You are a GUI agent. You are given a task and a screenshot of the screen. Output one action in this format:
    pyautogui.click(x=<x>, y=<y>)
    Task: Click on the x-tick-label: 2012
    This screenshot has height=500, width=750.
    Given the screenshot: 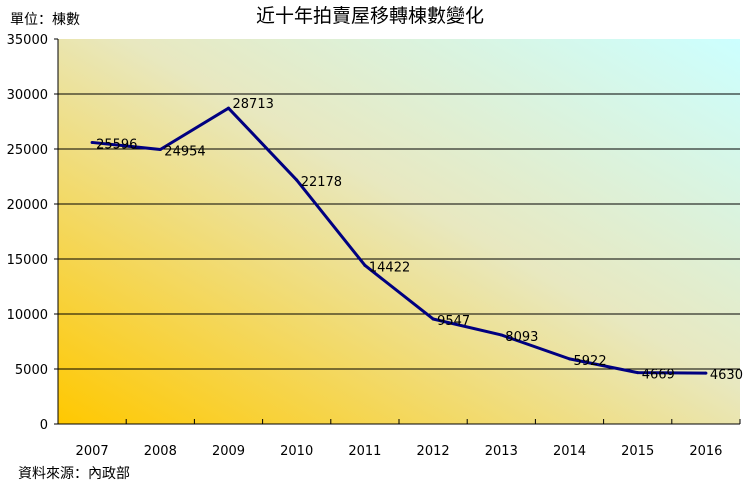 What is the action you would take?
    pyautogui.click(x=433, y=451)
    